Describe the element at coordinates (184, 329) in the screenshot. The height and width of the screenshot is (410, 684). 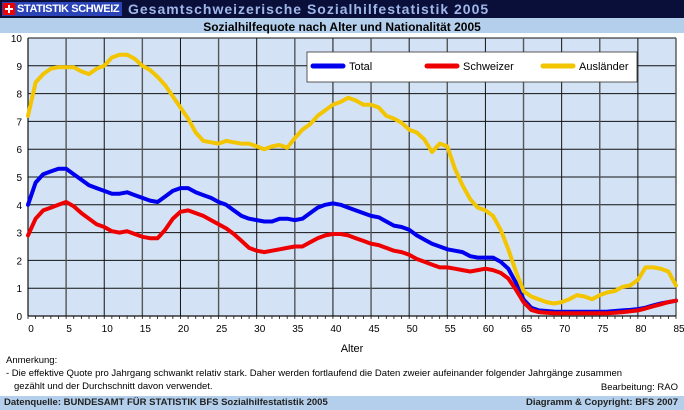
I see `x-tick-label: 20` at that location.